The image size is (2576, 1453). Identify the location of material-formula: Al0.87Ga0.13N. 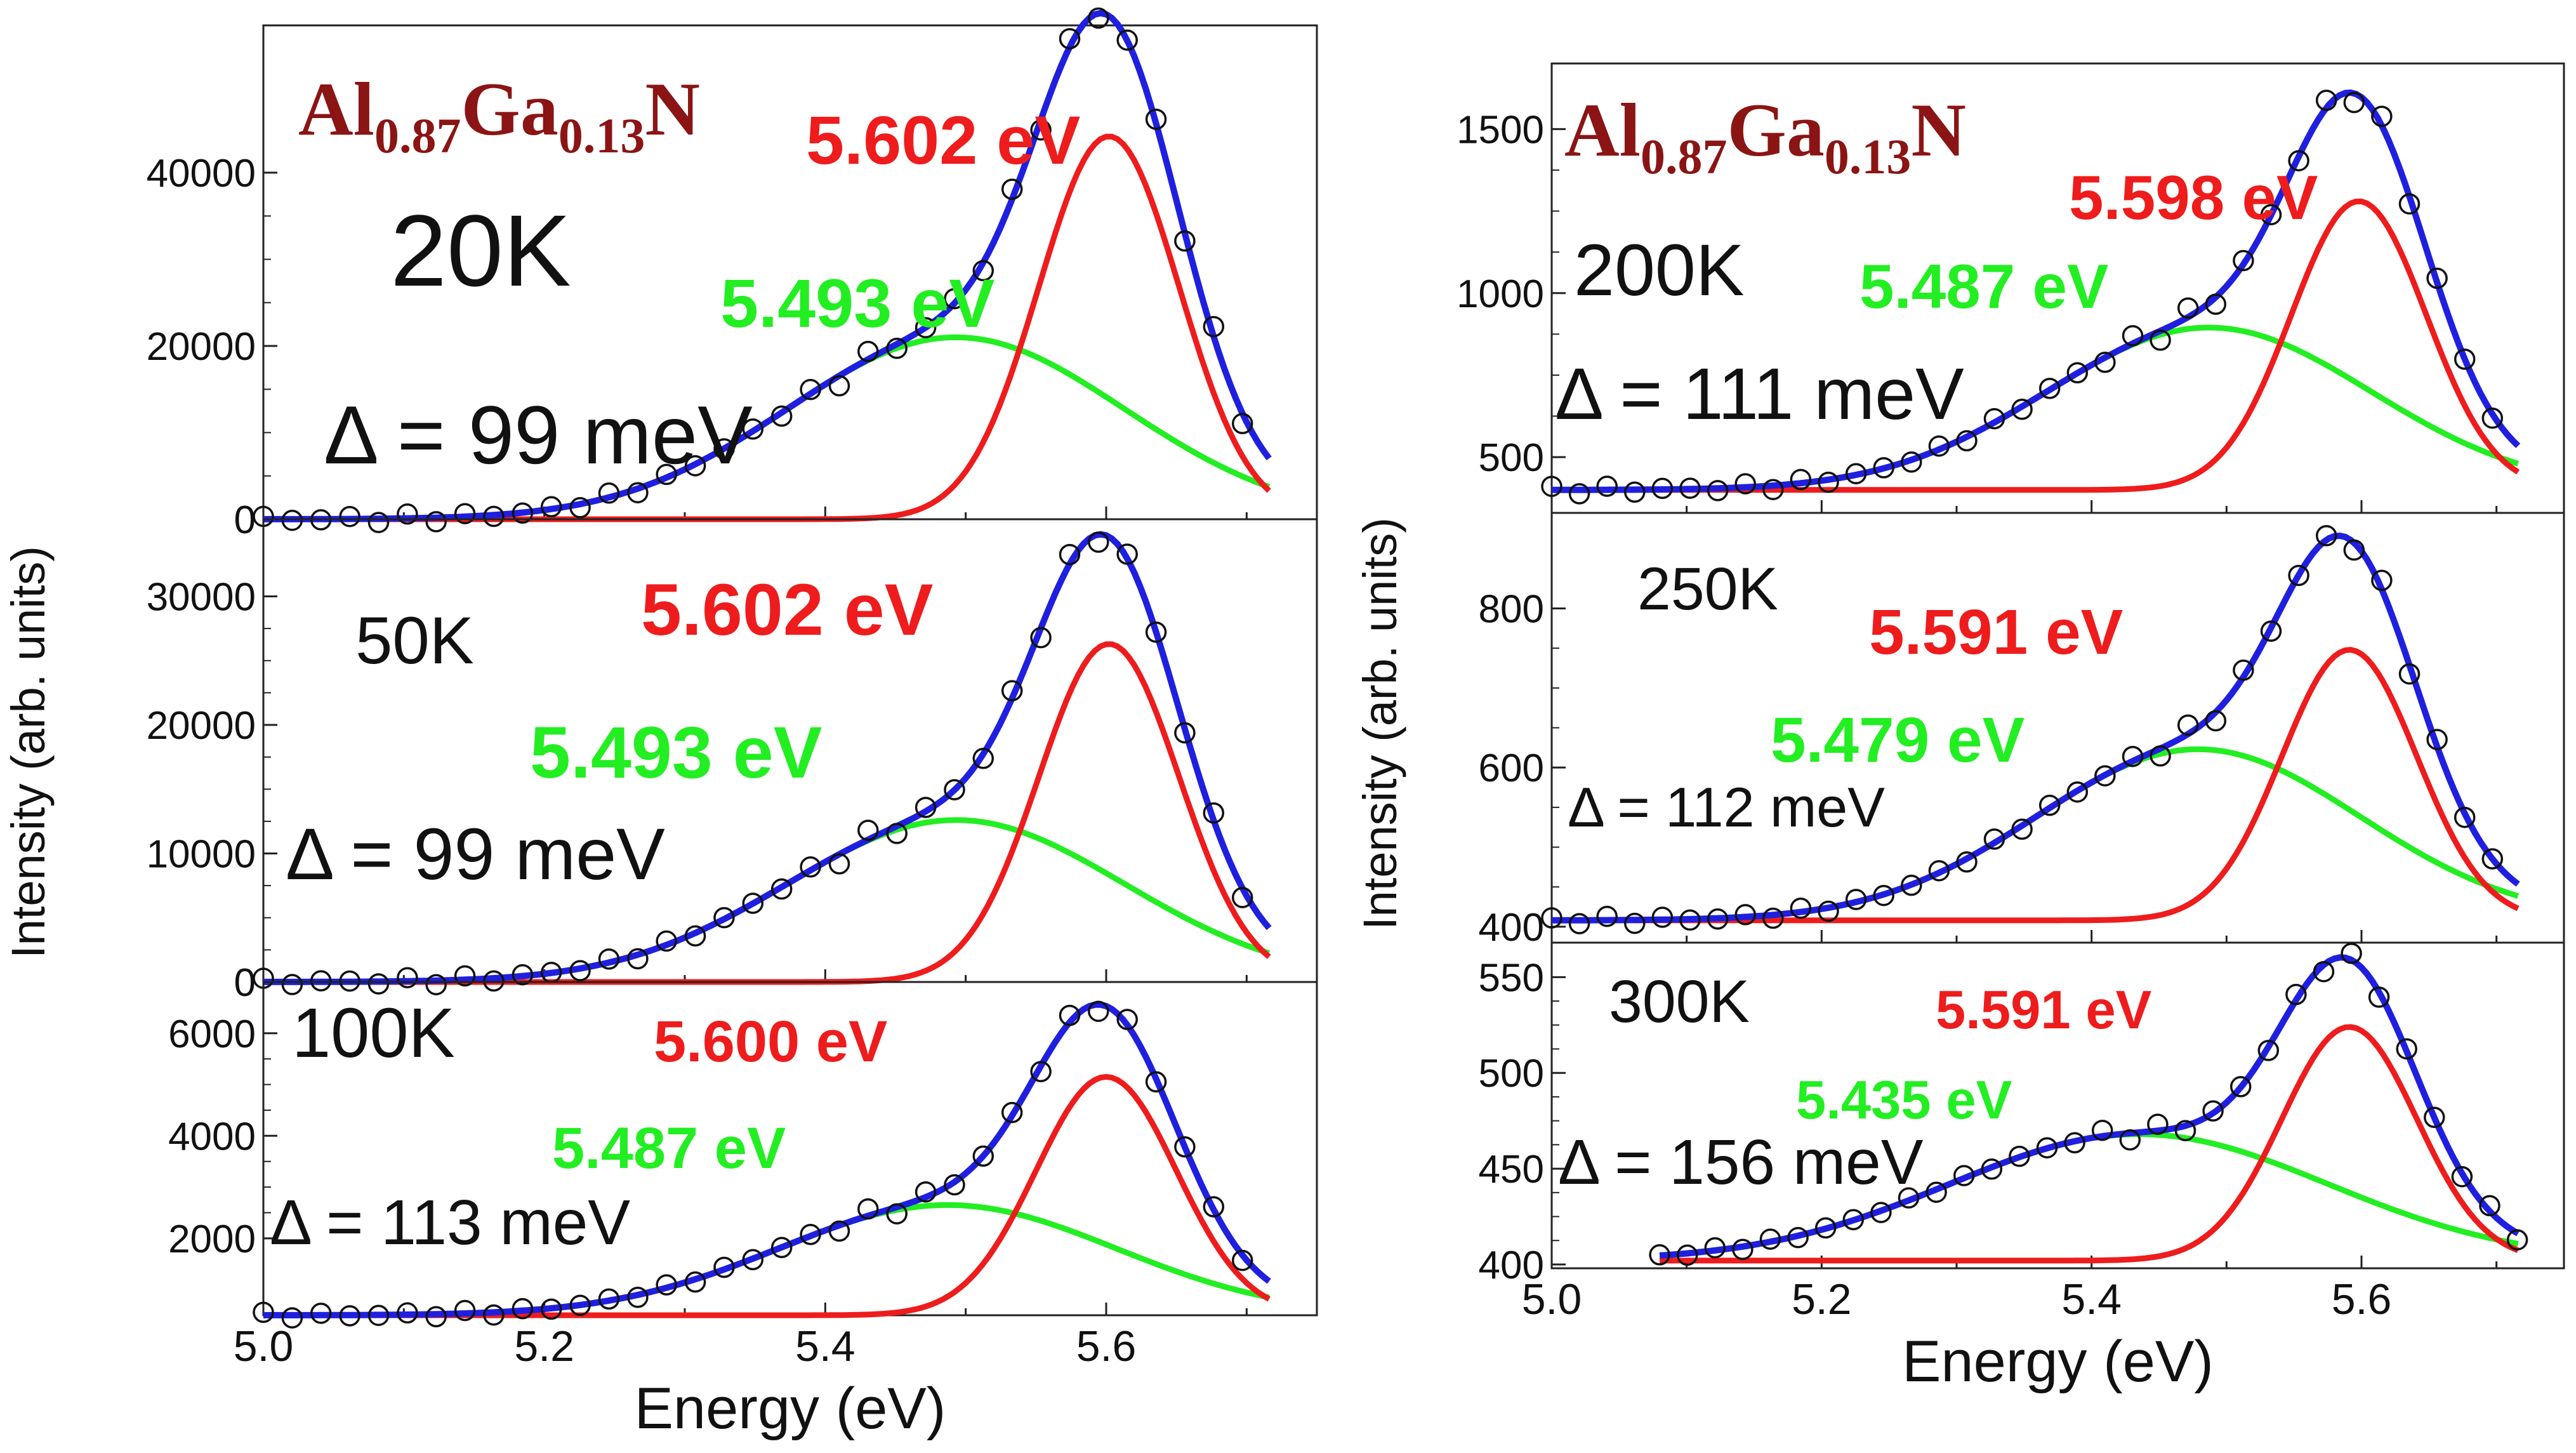
(1765, 136).